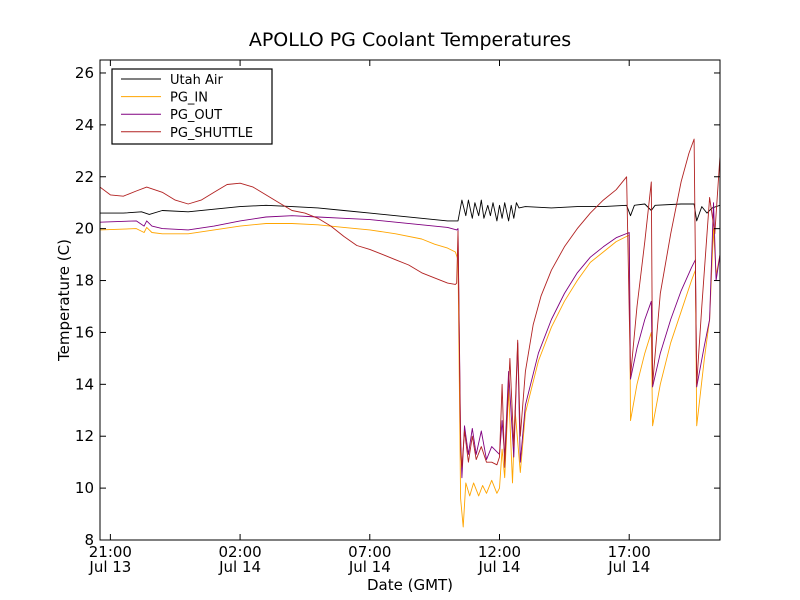 This screenshot has width=800, height=600. I want to click on y-tick-label: 20, so click(84, 229).